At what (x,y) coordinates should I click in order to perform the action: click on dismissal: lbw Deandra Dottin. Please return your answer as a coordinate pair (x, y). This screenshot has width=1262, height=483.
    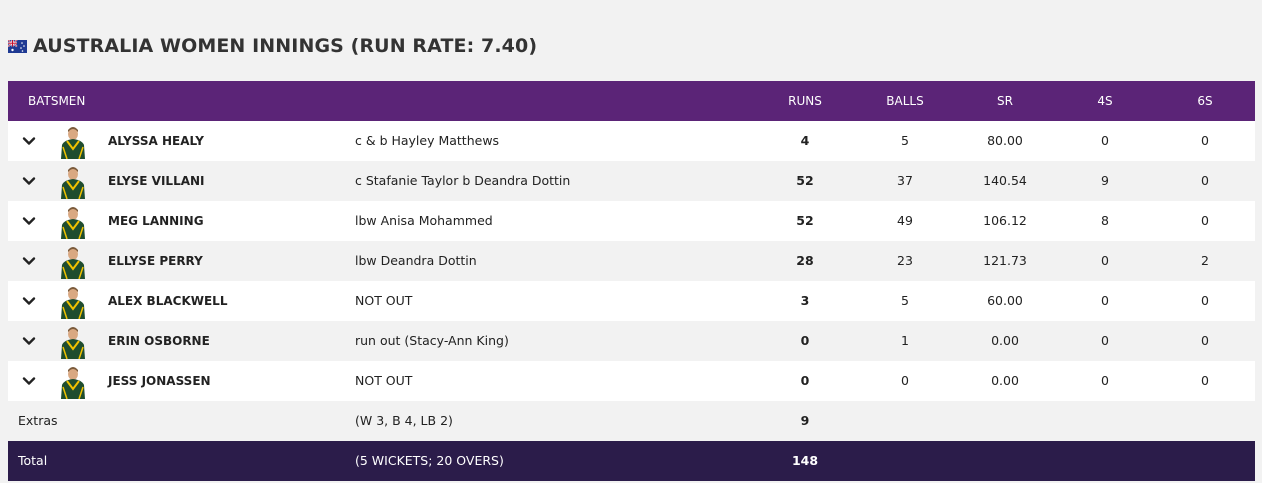
    Looking at the image, I should click on (416, 260).